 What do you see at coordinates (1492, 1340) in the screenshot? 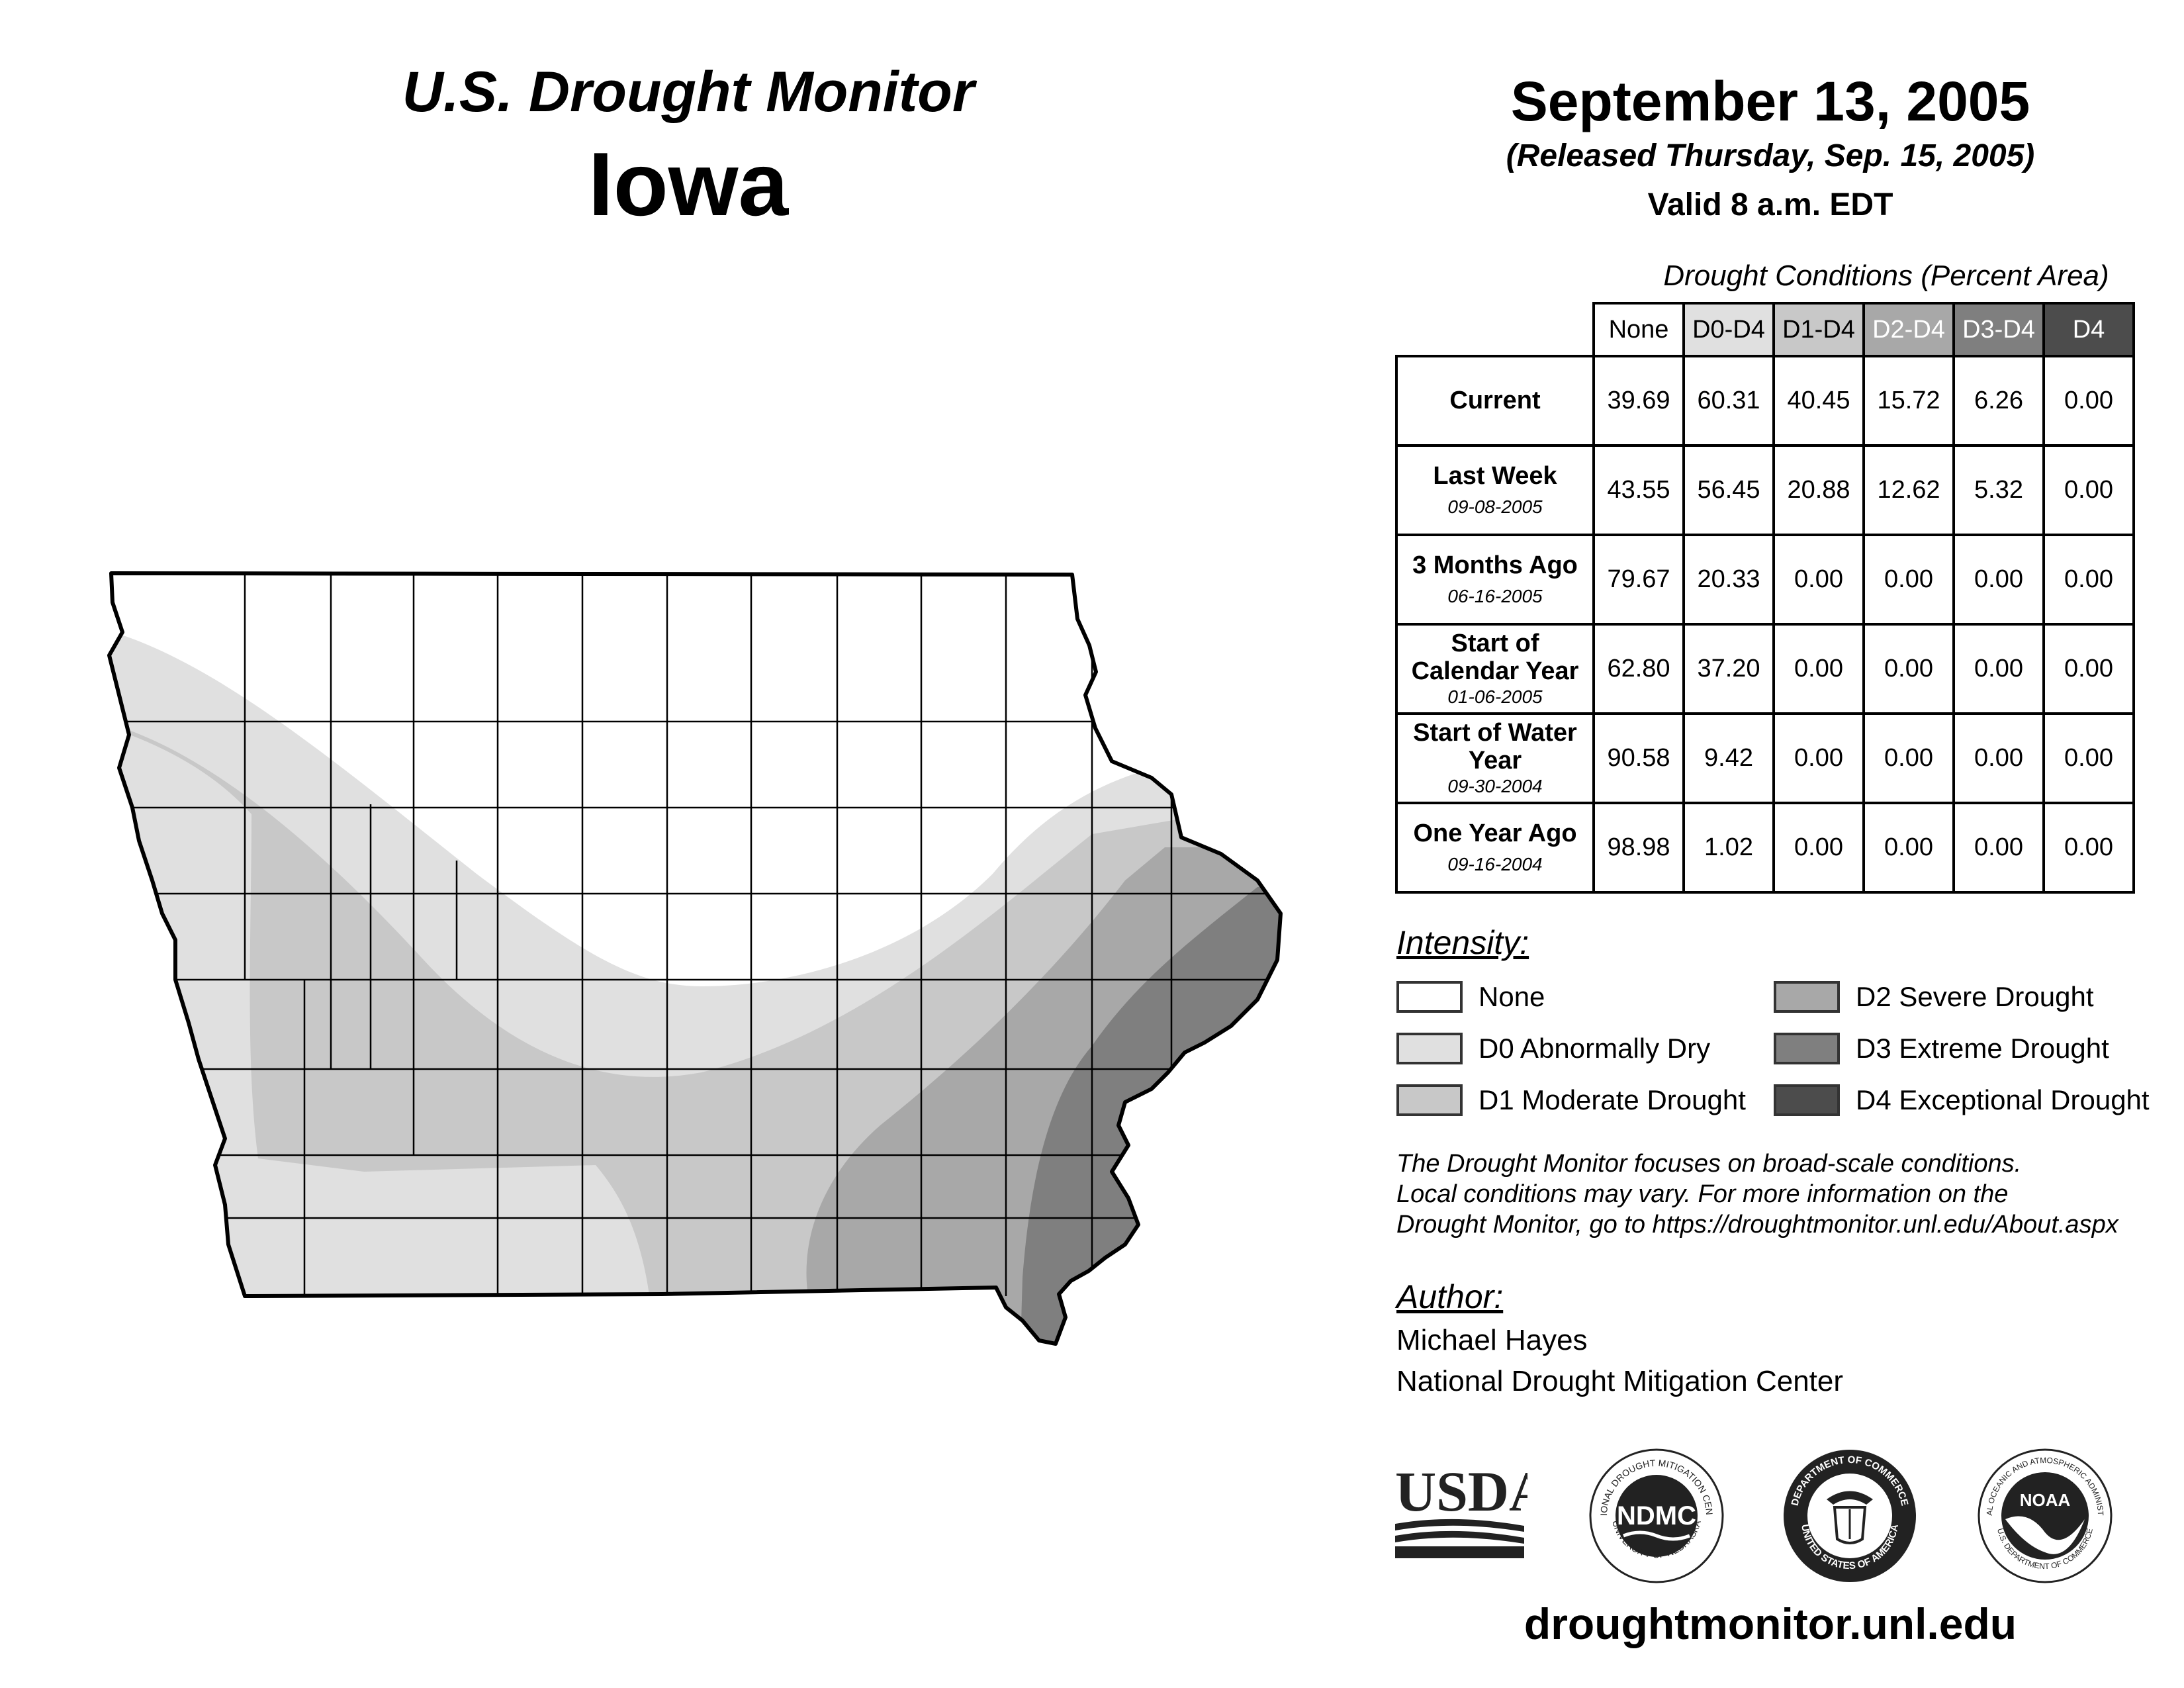
I see `author-name: Michael Hayes` at bounding box center [1492, 1340].